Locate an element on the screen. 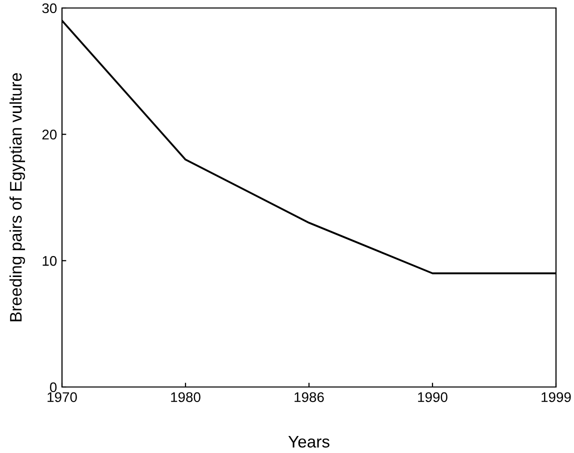 This screenshot has height=453, width=574. y-tick-label: 0 is located at coordinates (53, 387).